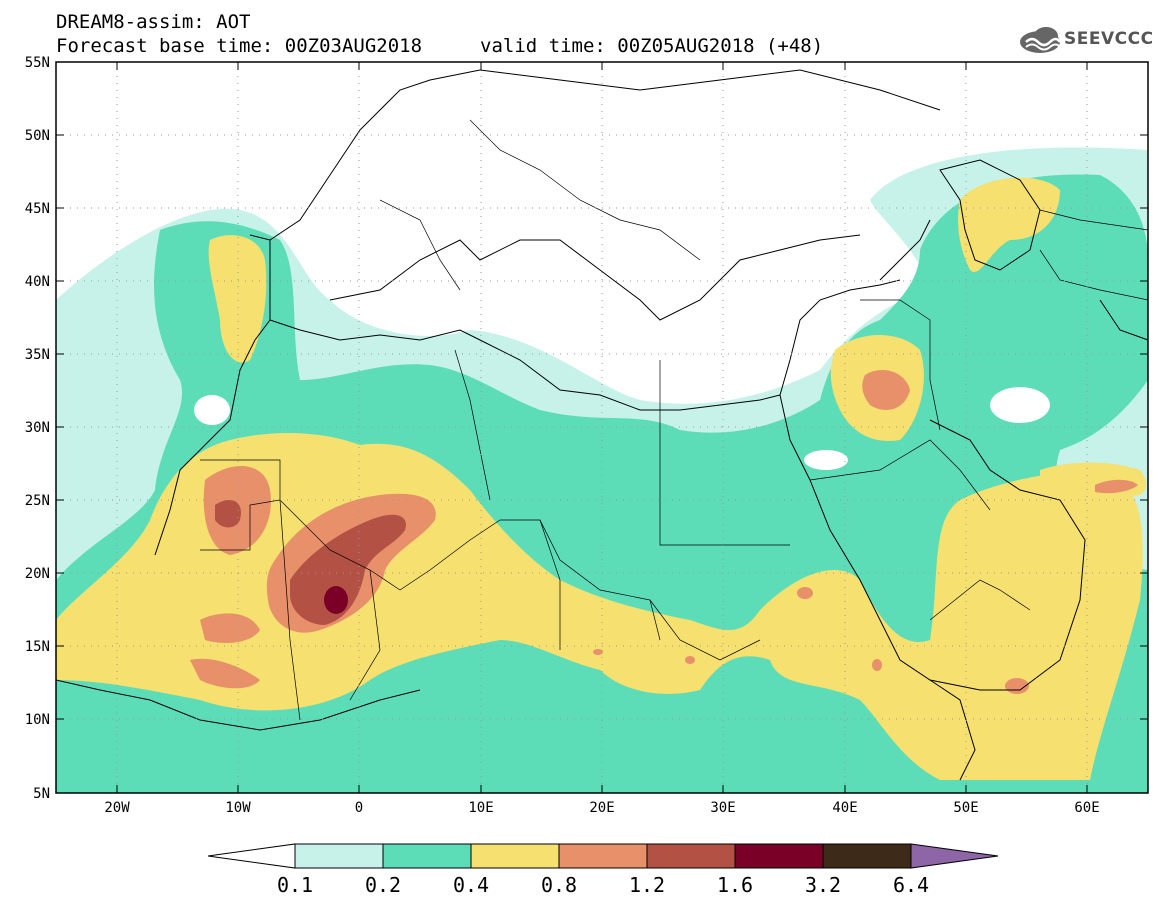 This screenshot has width=1165, height=905. I want to click on lat-label: 5N, so click(41, 794).